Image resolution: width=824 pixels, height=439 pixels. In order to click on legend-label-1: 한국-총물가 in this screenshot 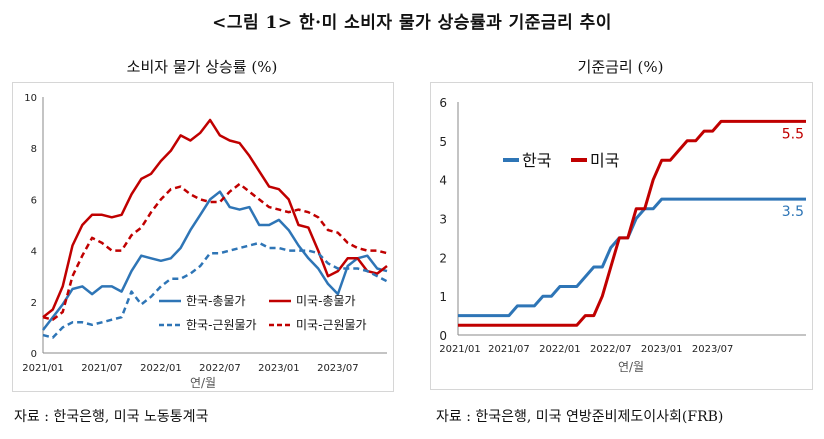, I will do `click(216, 301)`.